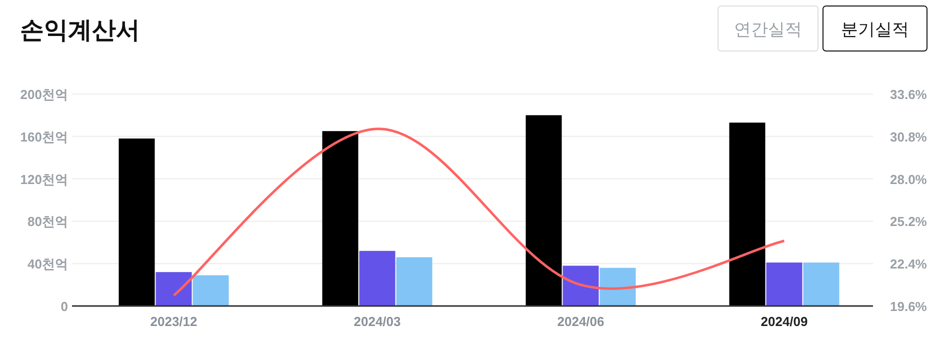 The image size is (940, 343). What do you see at coordinates (875, 29) in the screenshot?
I see `button: 분기실적` at bounding box center [875, 29].